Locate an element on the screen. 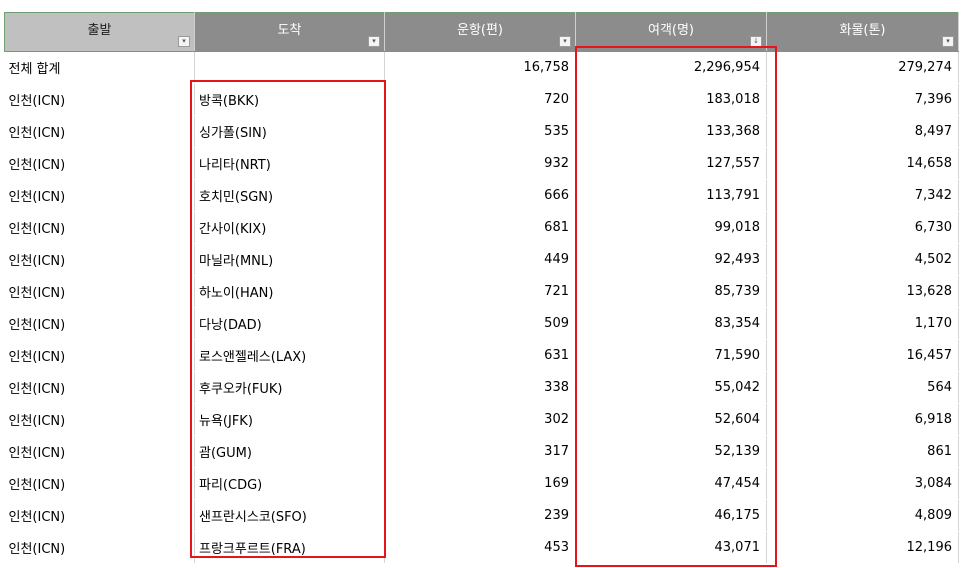  flights-cell: 631 is located at coordinates (480, 355).